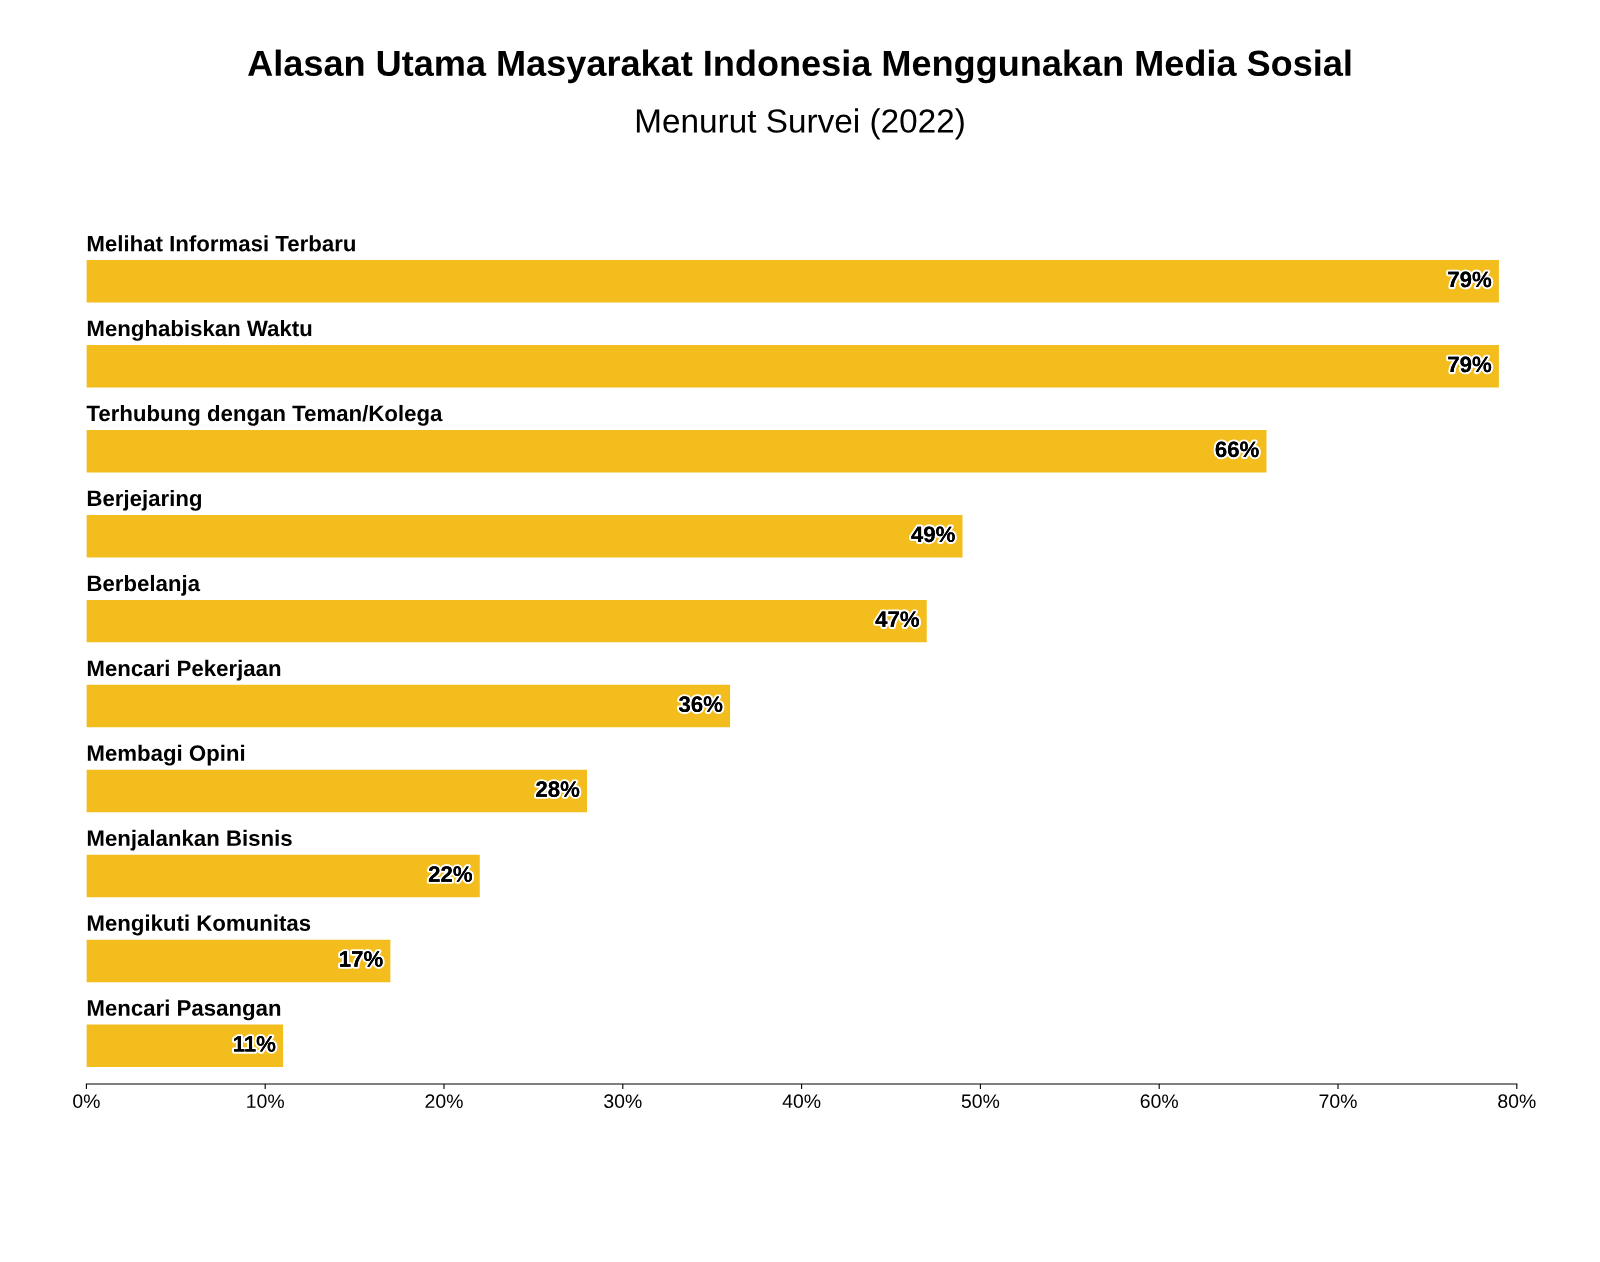 This screenshot has width=1600, height=1262. I want to click on data-label: 66%, so click(1237, 449).